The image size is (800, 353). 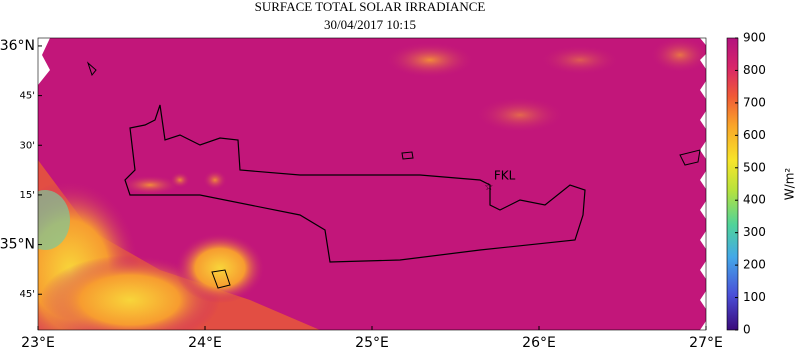 What do you see at coordinates (754, 297) in the screenshot?
I see `colorbar-tick-label: 100` at bounding box center [754, 297].